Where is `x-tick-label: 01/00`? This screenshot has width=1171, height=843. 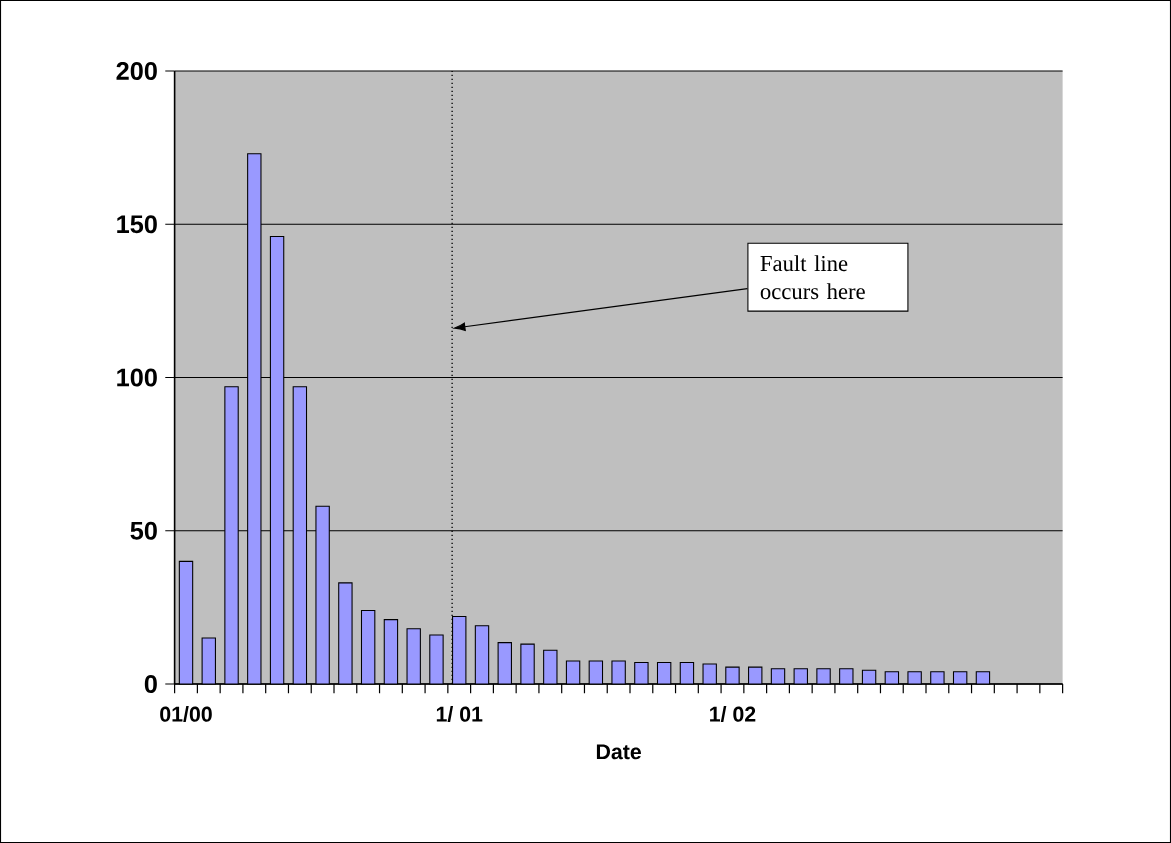
x-tick-label: 01/00 is located at coordinates (186, 714).